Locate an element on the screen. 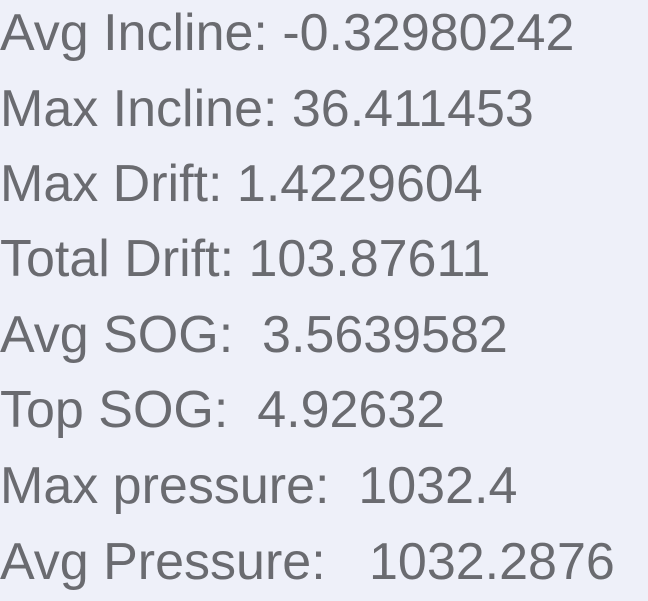 The image size is (648, 601). total-drift-text: Total Drift: 103.87611 is located at coordinates (245, 259).